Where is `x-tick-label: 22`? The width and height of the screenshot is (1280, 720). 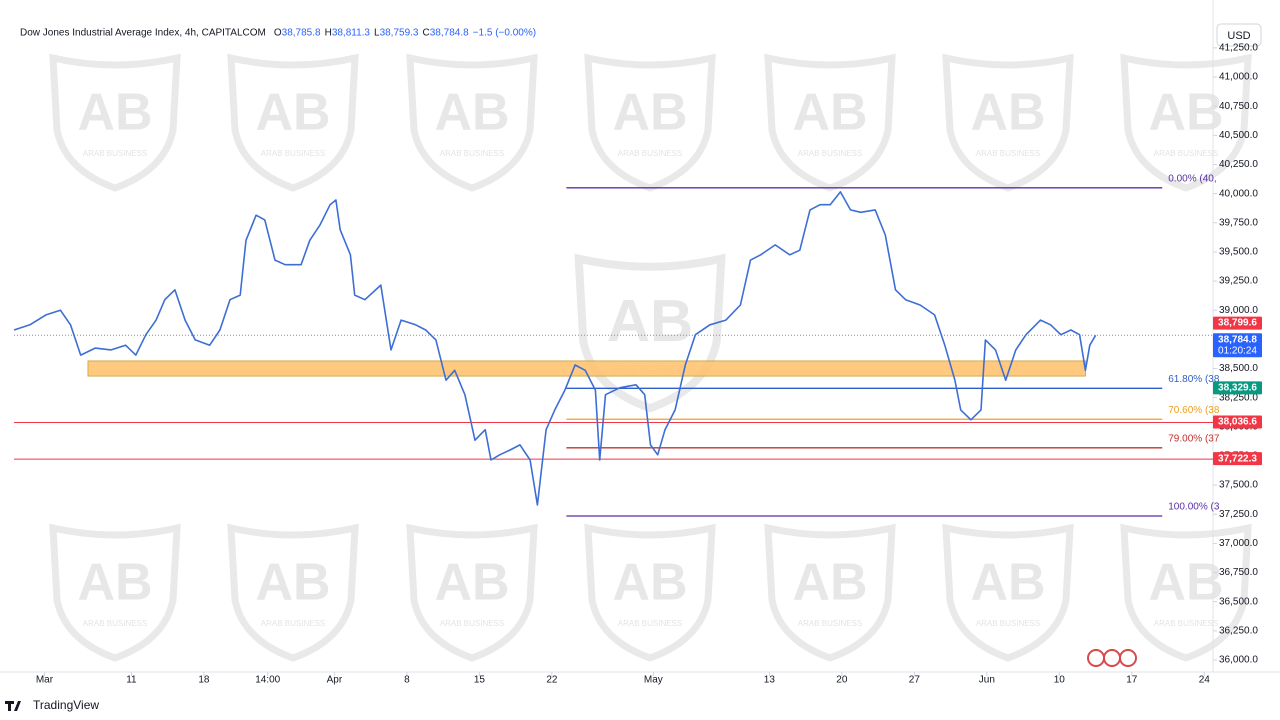
x-tick-label: 22 is located at coordinates (552, 680).